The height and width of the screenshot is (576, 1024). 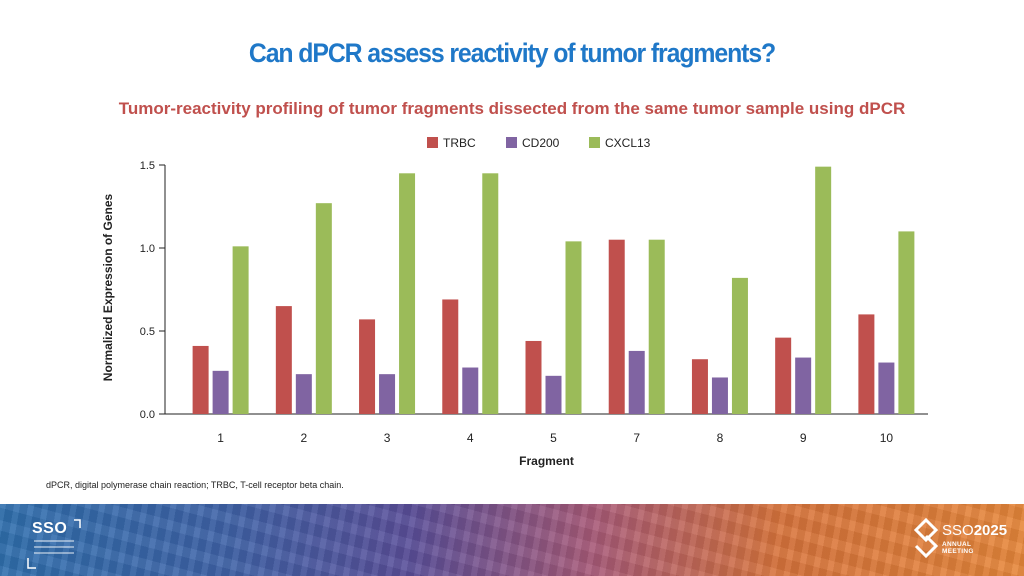 I want to click on sso-logo-text: SSO, so click(x=50, y=528).